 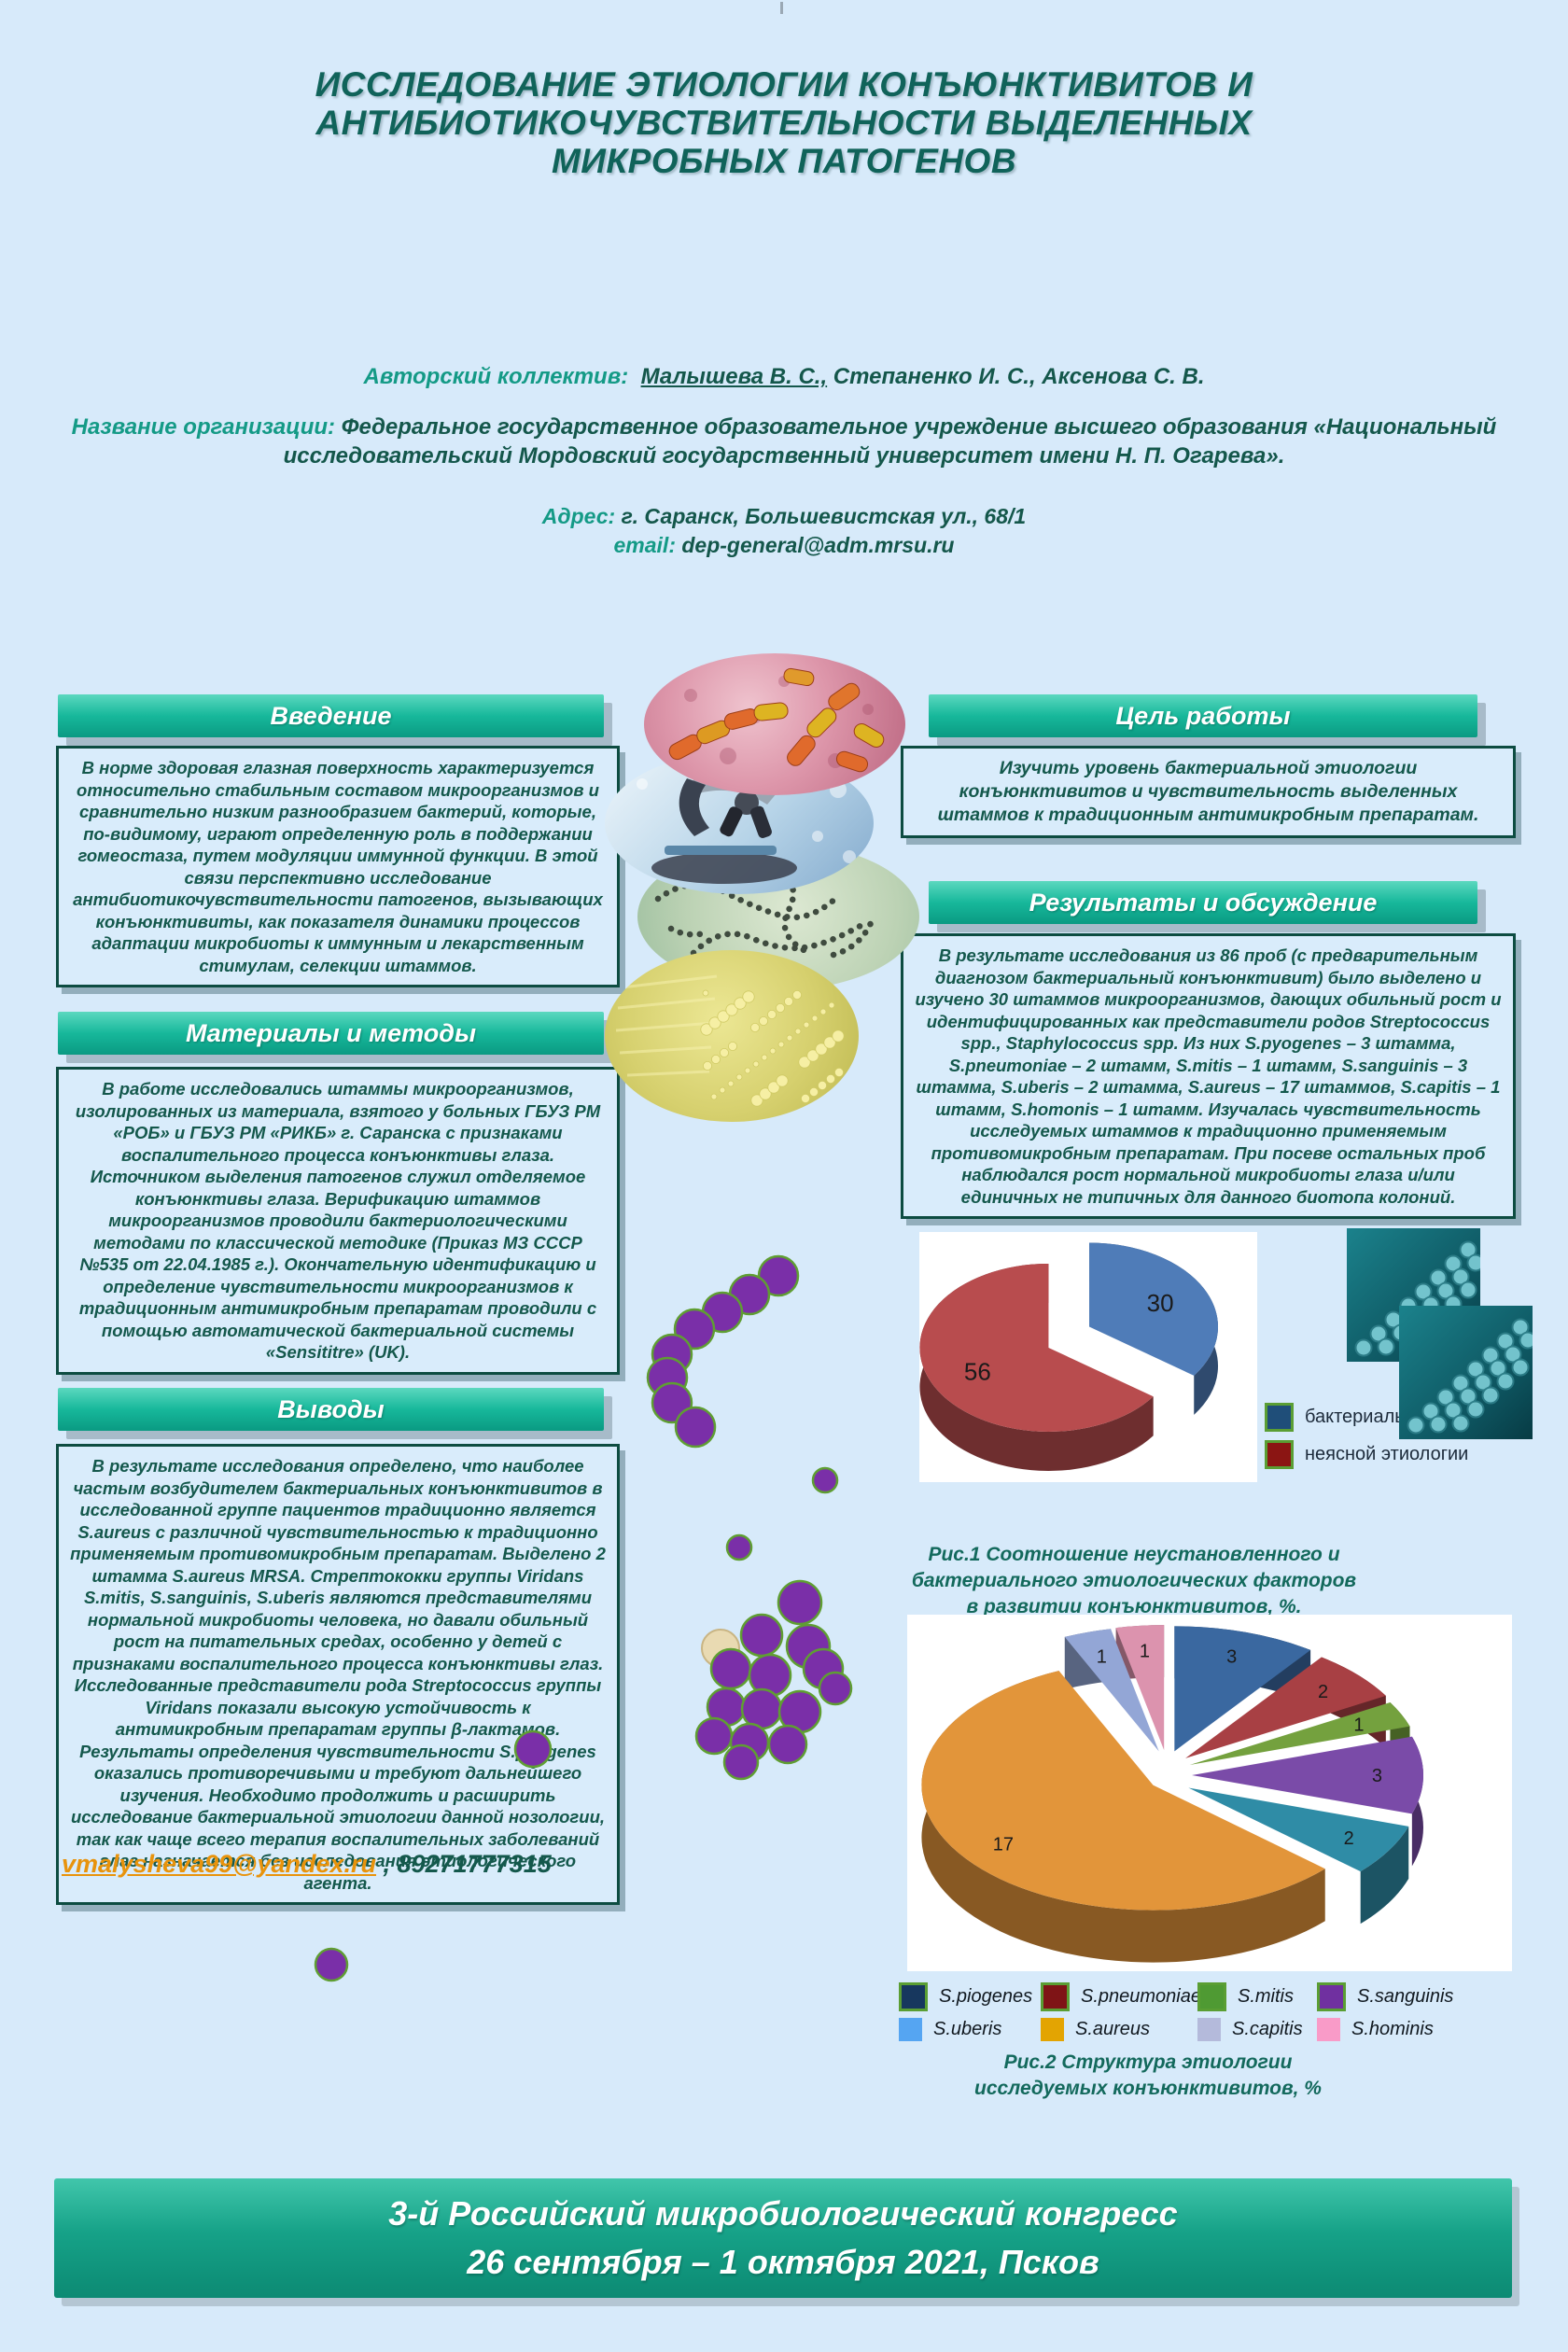 I want to click on org-email-label: email:, so click(x=644, y=545).